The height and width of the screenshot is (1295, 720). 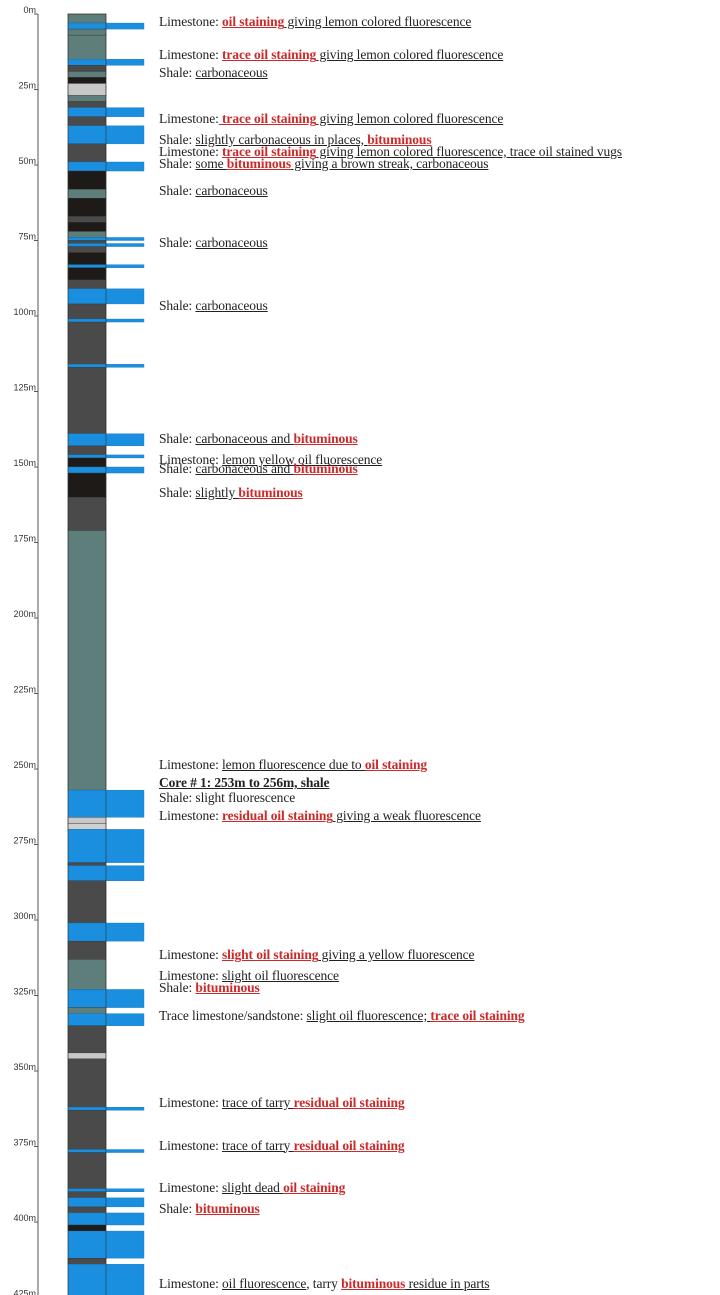 I want to click on column-outline, so click(x=87, y=654).